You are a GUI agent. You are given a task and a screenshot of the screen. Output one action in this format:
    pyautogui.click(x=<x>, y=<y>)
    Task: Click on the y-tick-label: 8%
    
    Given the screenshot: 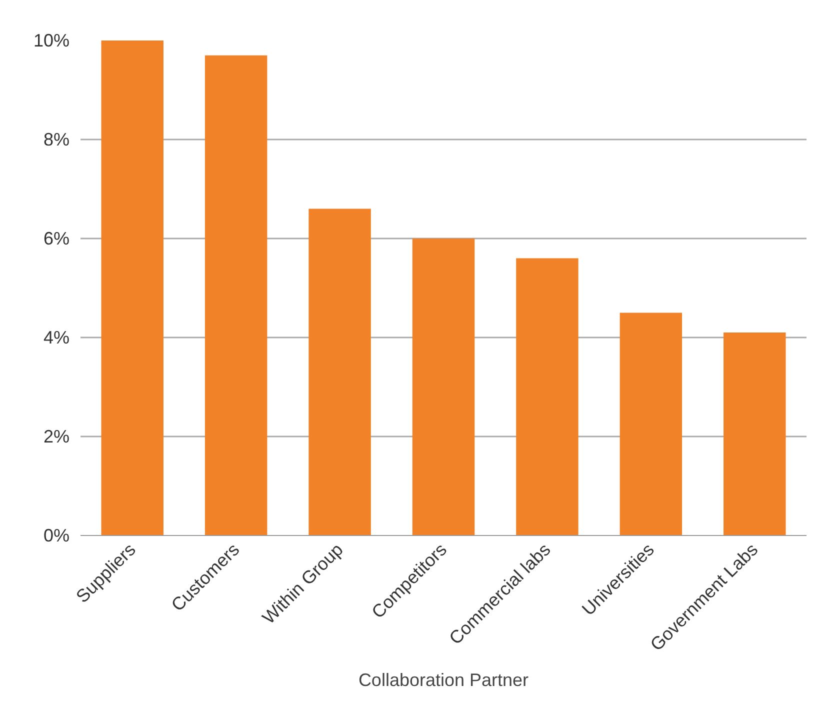 What is the action you would take?
    pyautogui.click(x=56, y=140)
    